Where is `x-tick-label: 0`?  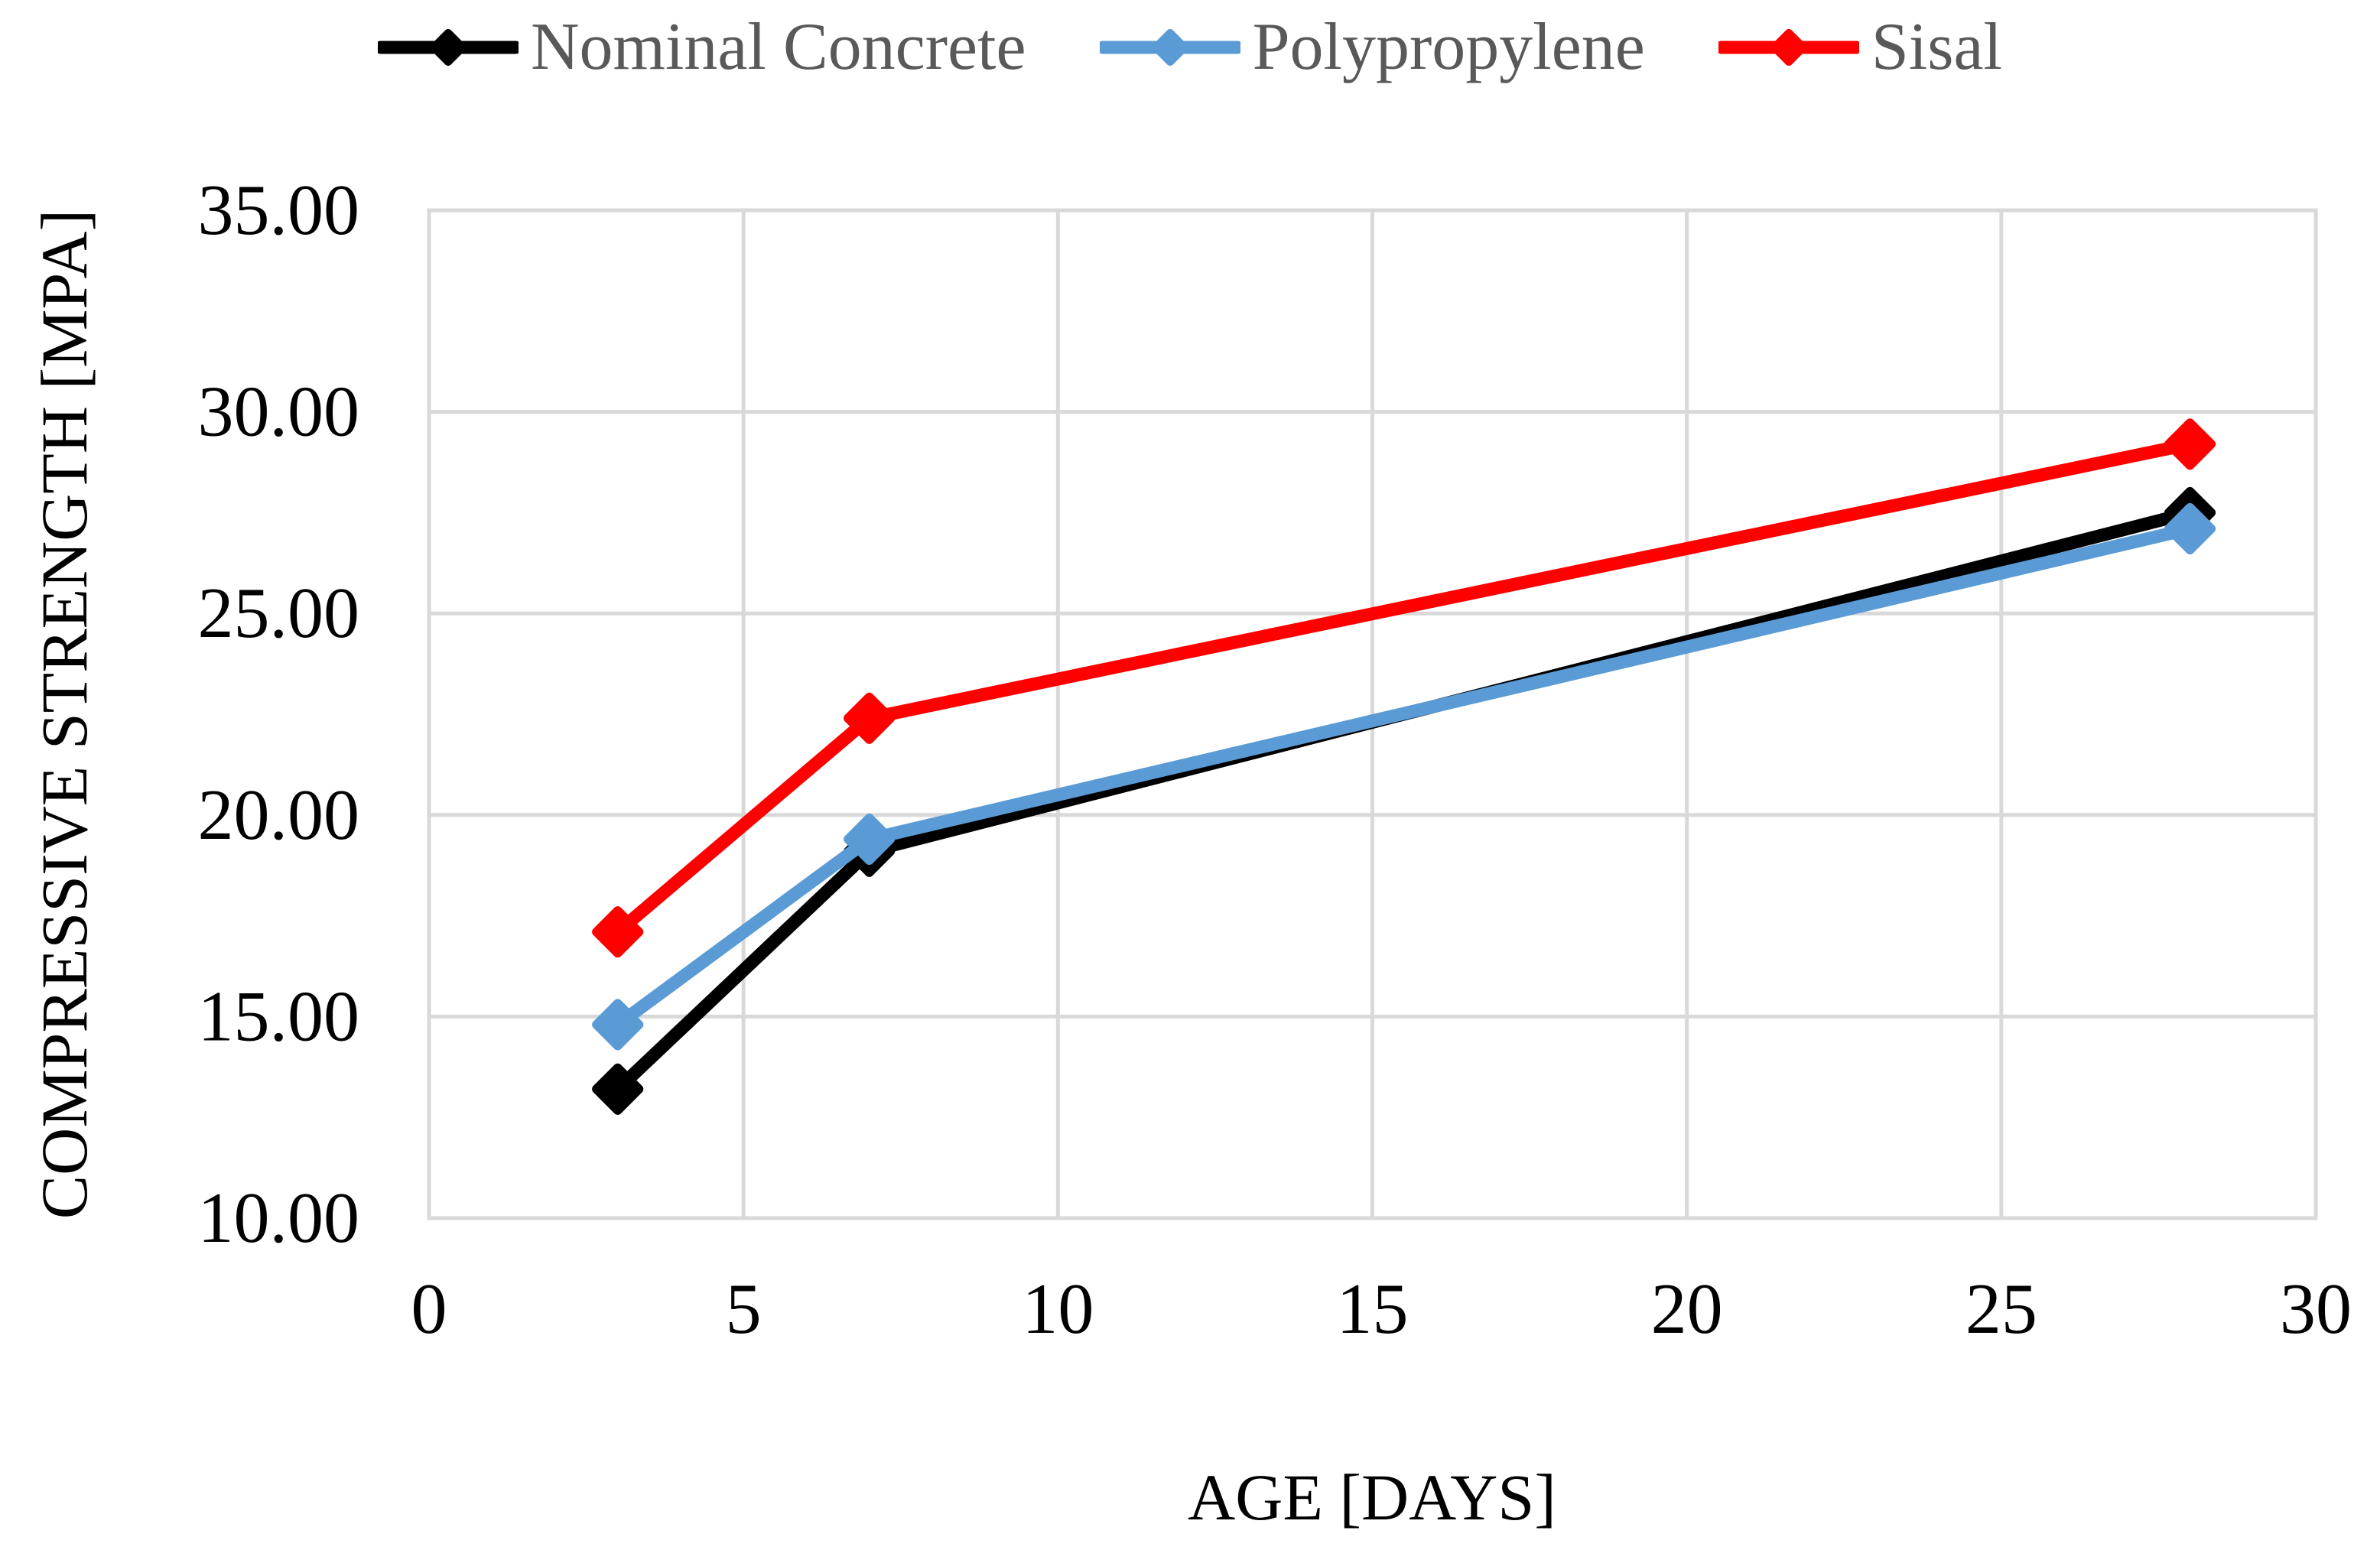
x-tick-label: 0 is located at coordinates (429, 1309).